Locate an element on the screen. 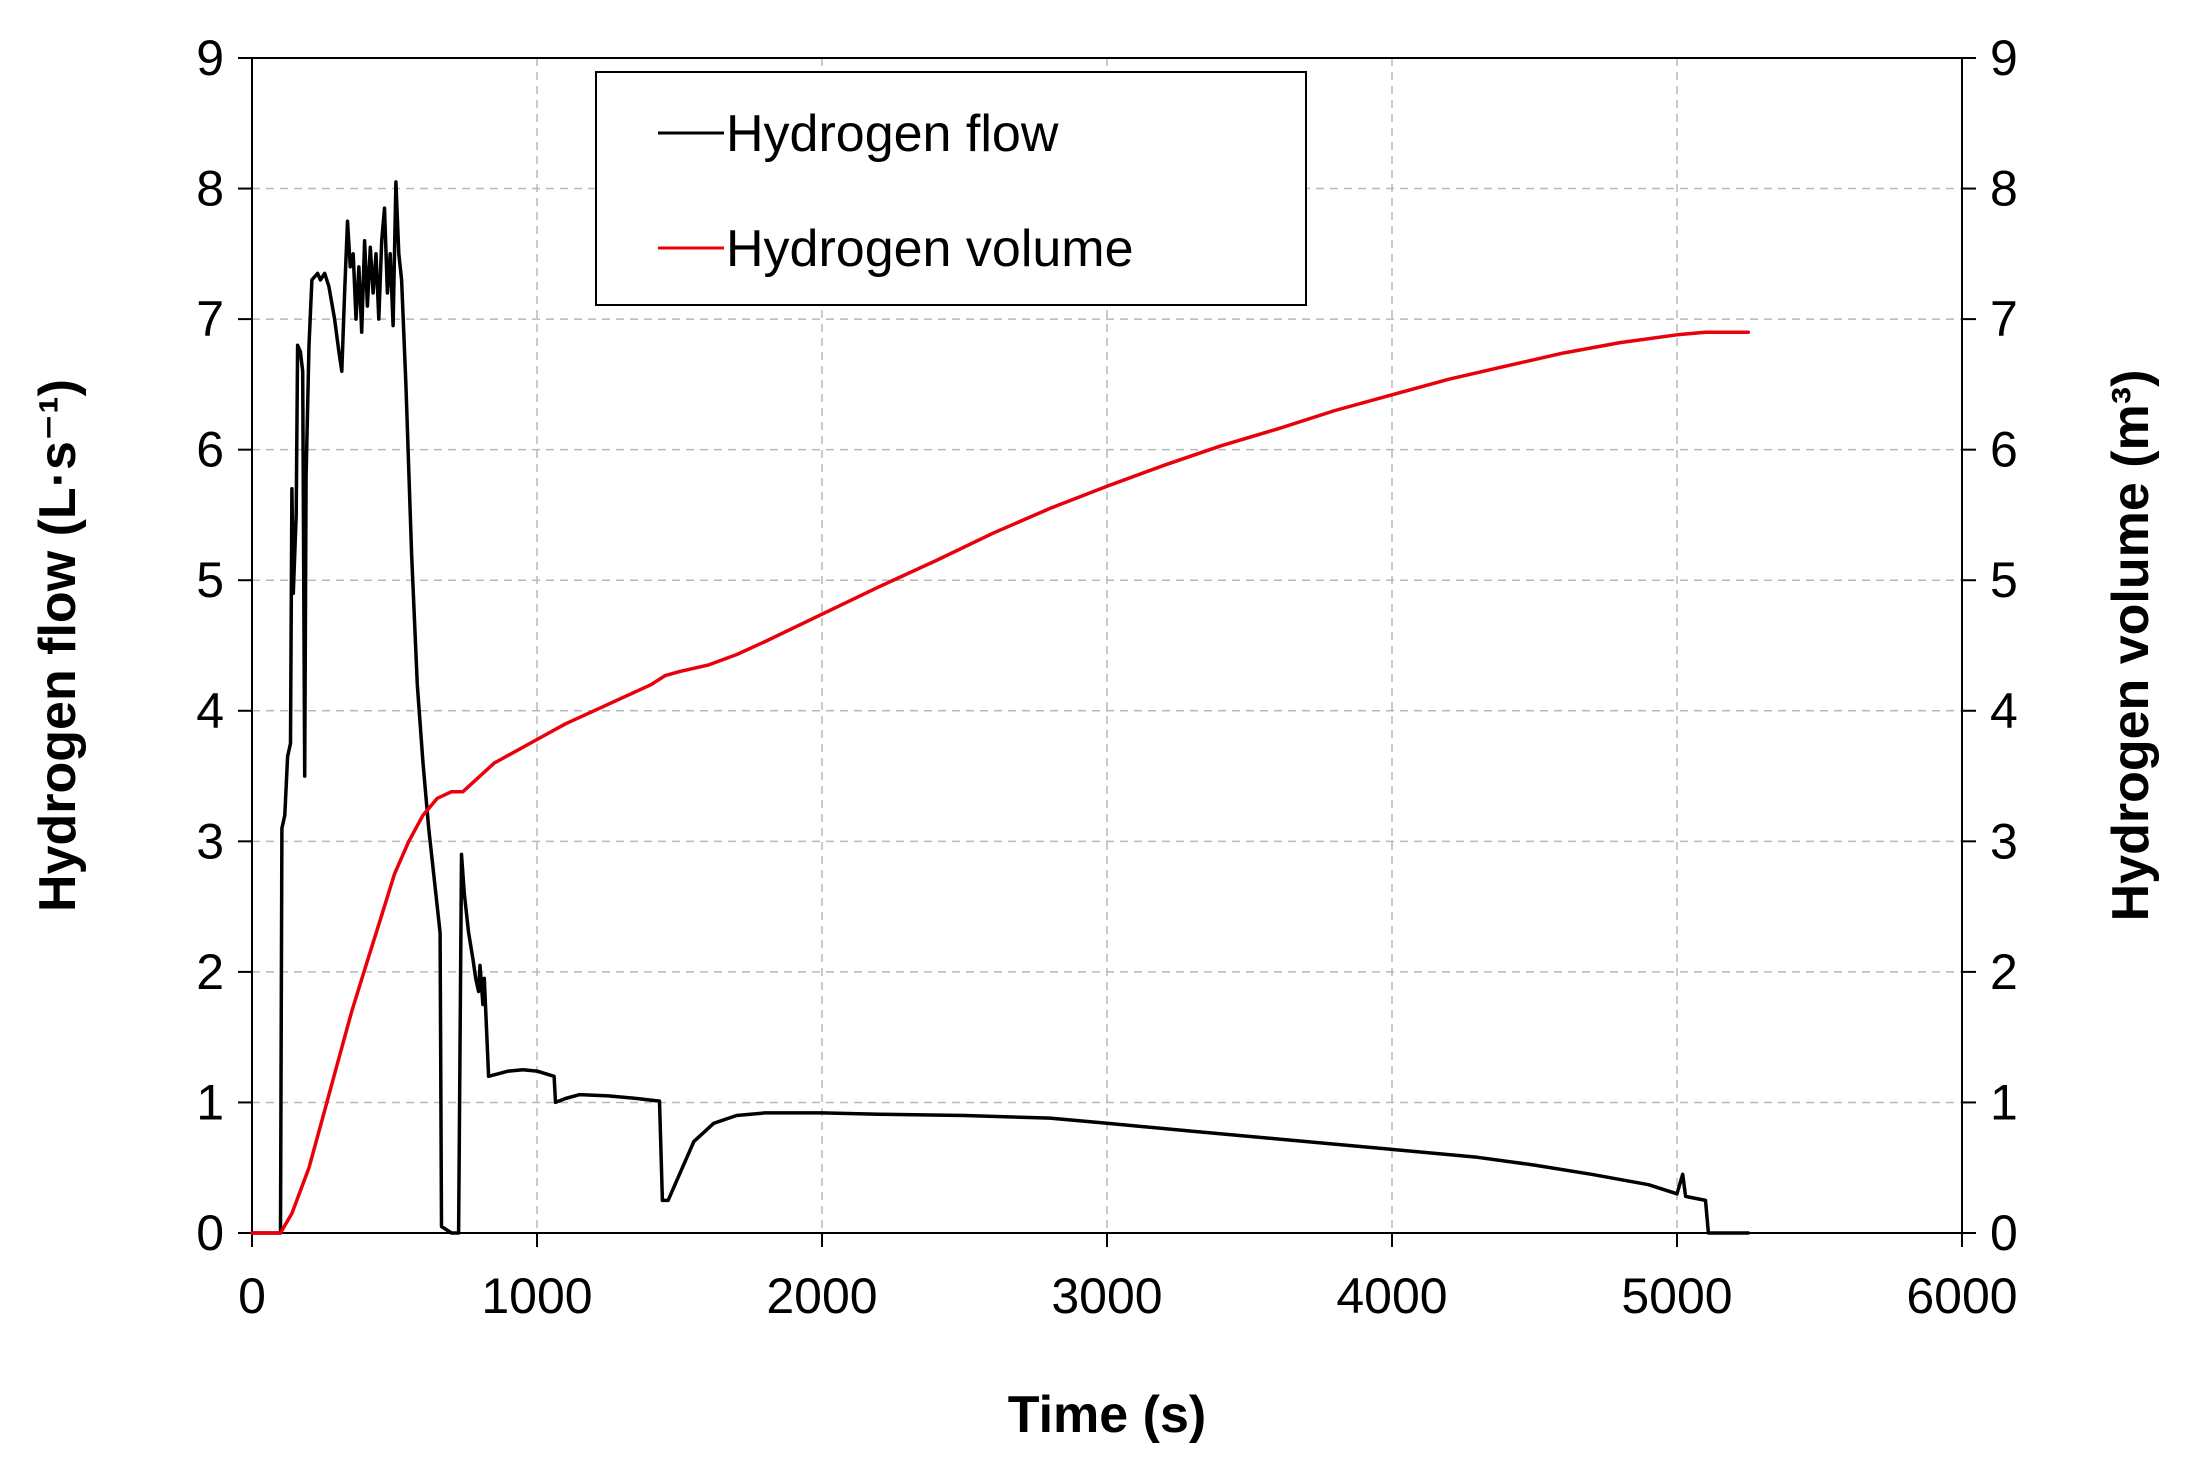  y-right-tick-label: 1 is located at coordinates (2004, 1102).